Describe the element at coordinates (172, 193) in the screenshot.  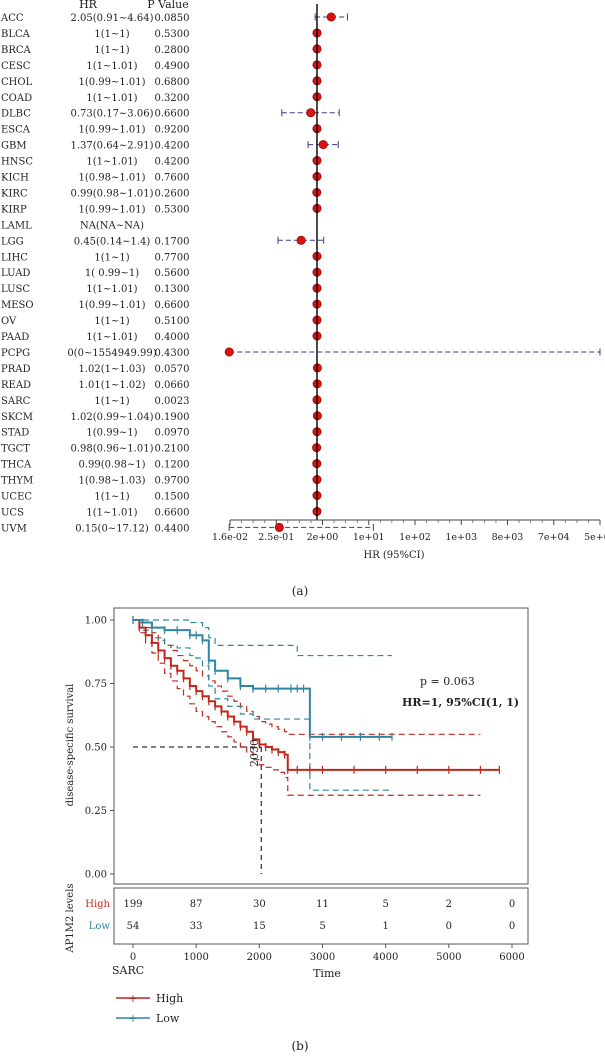
I see `p-value-text: 0.2600` at that location.